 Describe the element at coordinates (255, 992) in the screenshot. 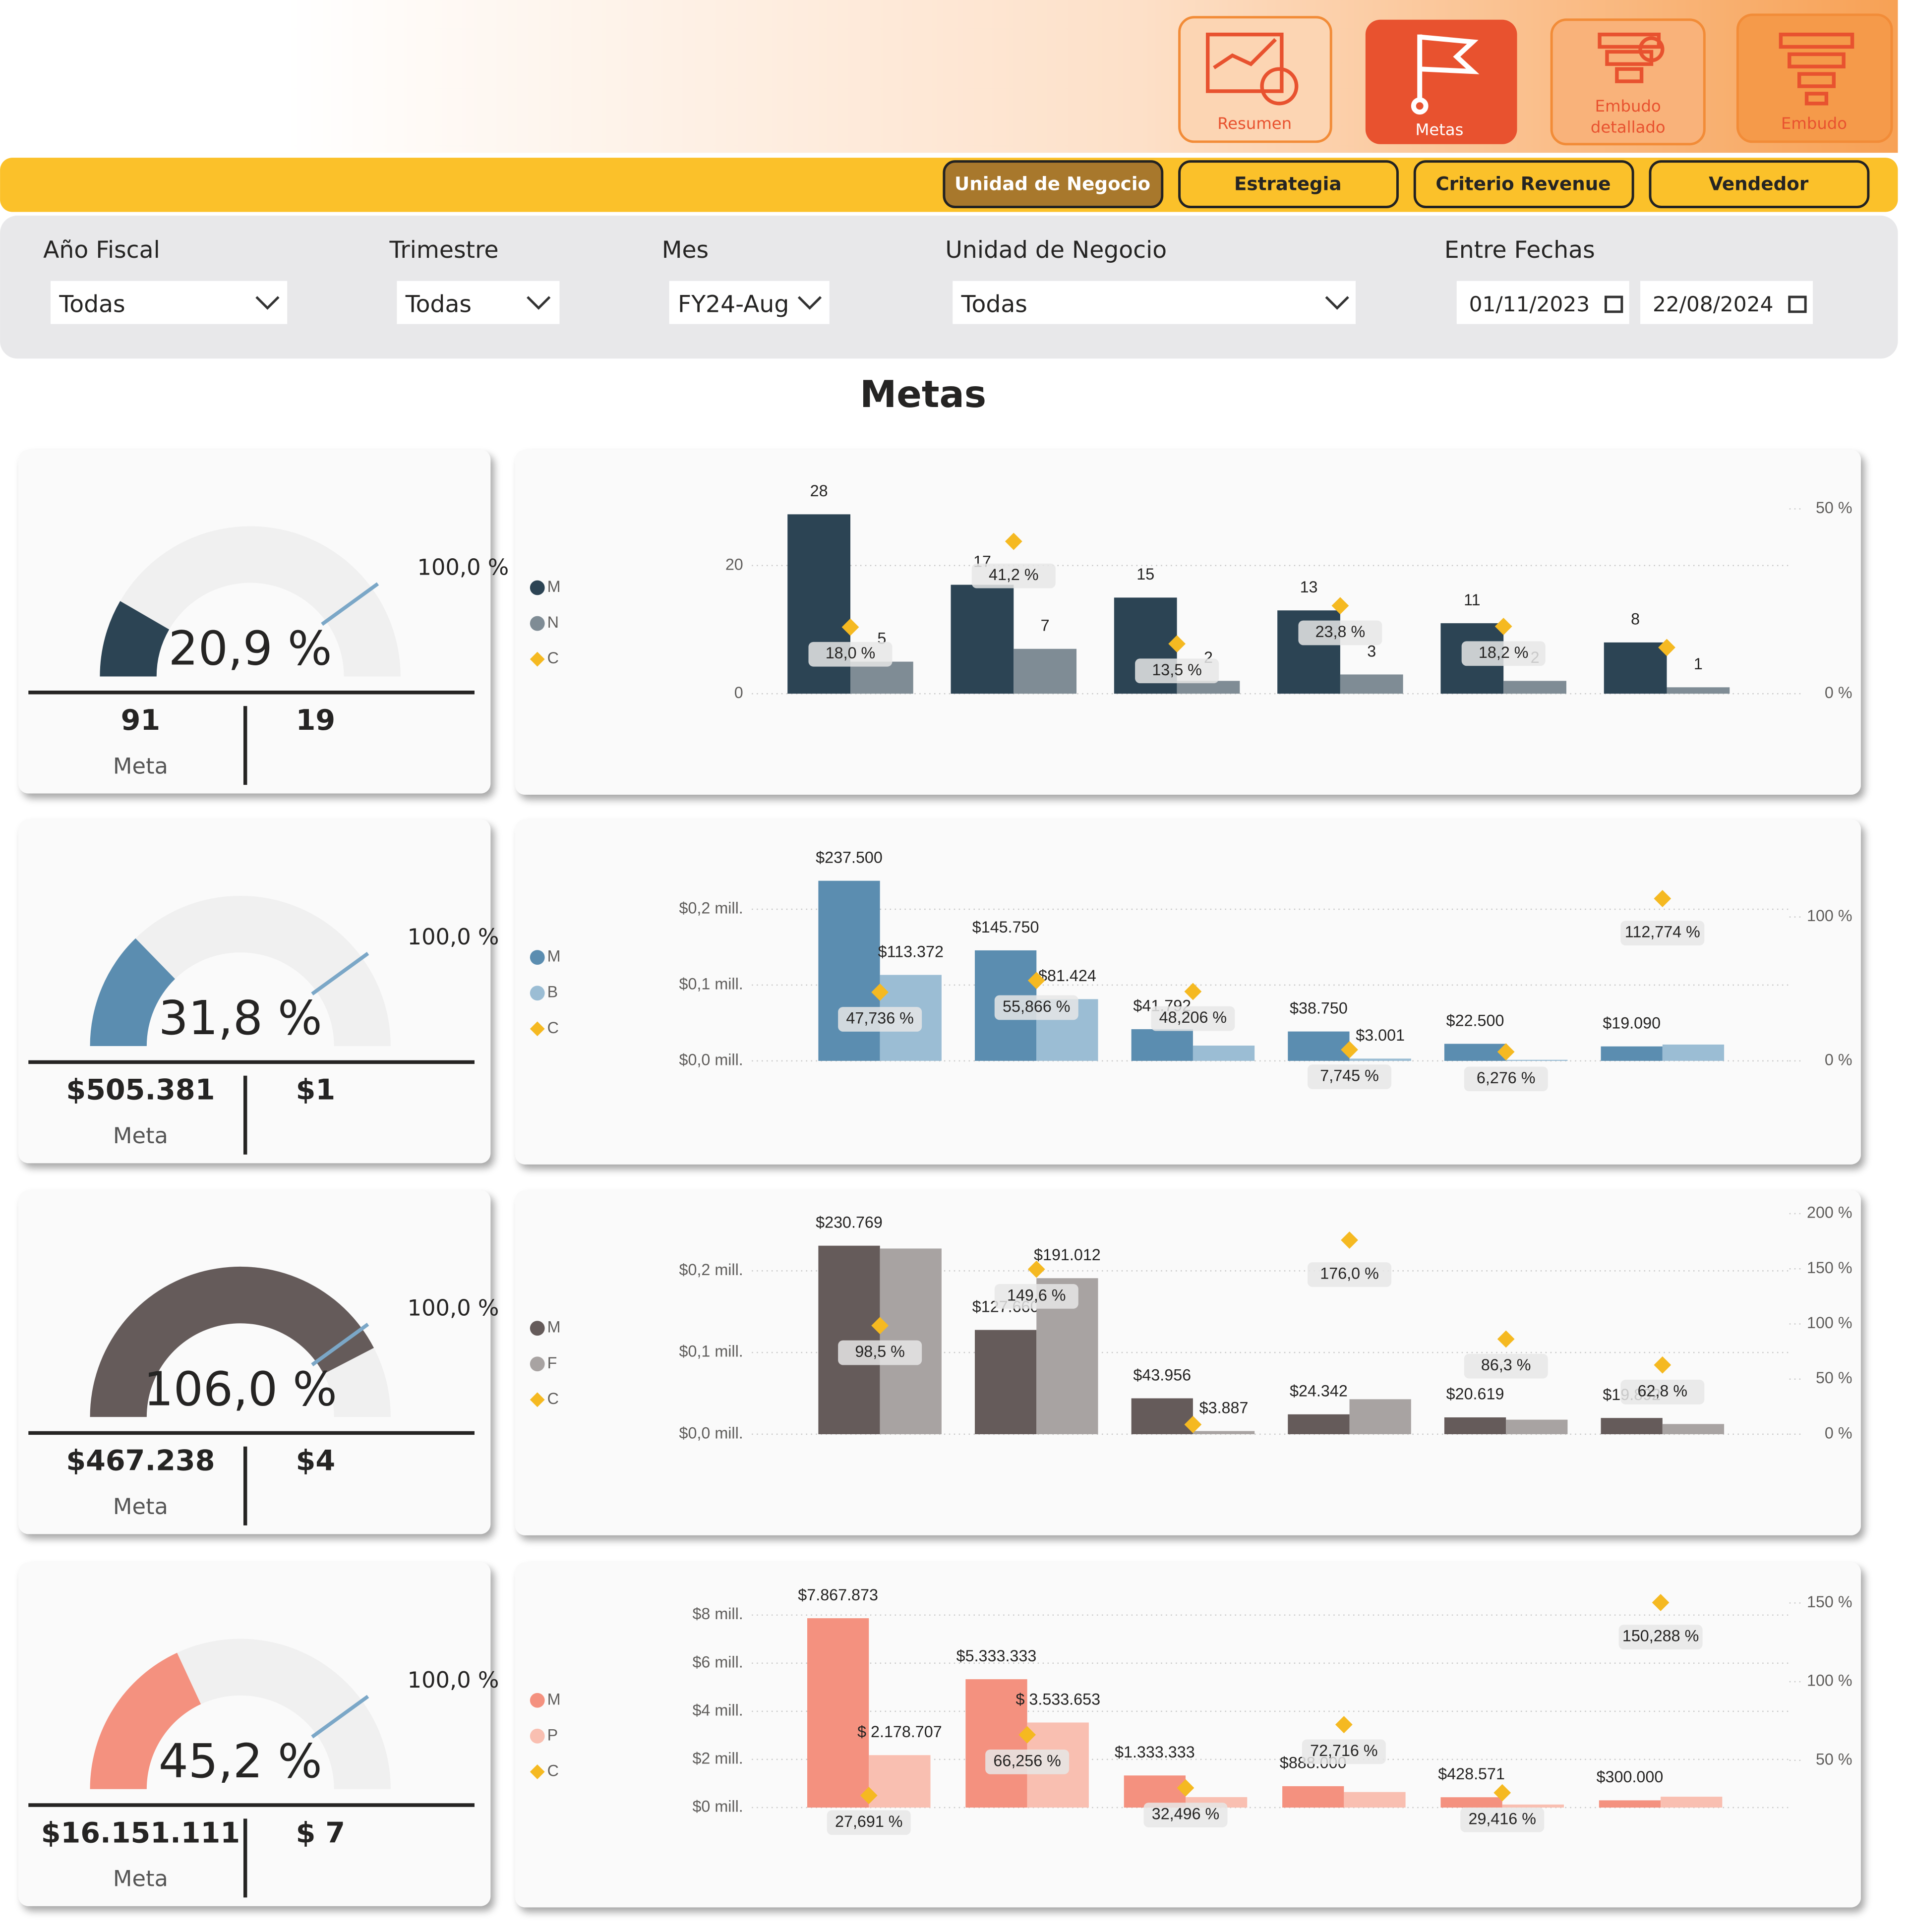

I see `gauge-card` at that location.